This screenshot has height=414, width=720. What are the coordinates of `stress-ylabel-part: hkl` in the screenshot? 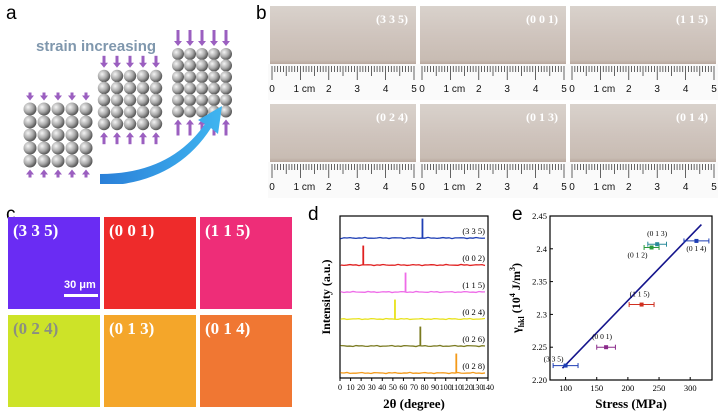 It's located at (521, 322).